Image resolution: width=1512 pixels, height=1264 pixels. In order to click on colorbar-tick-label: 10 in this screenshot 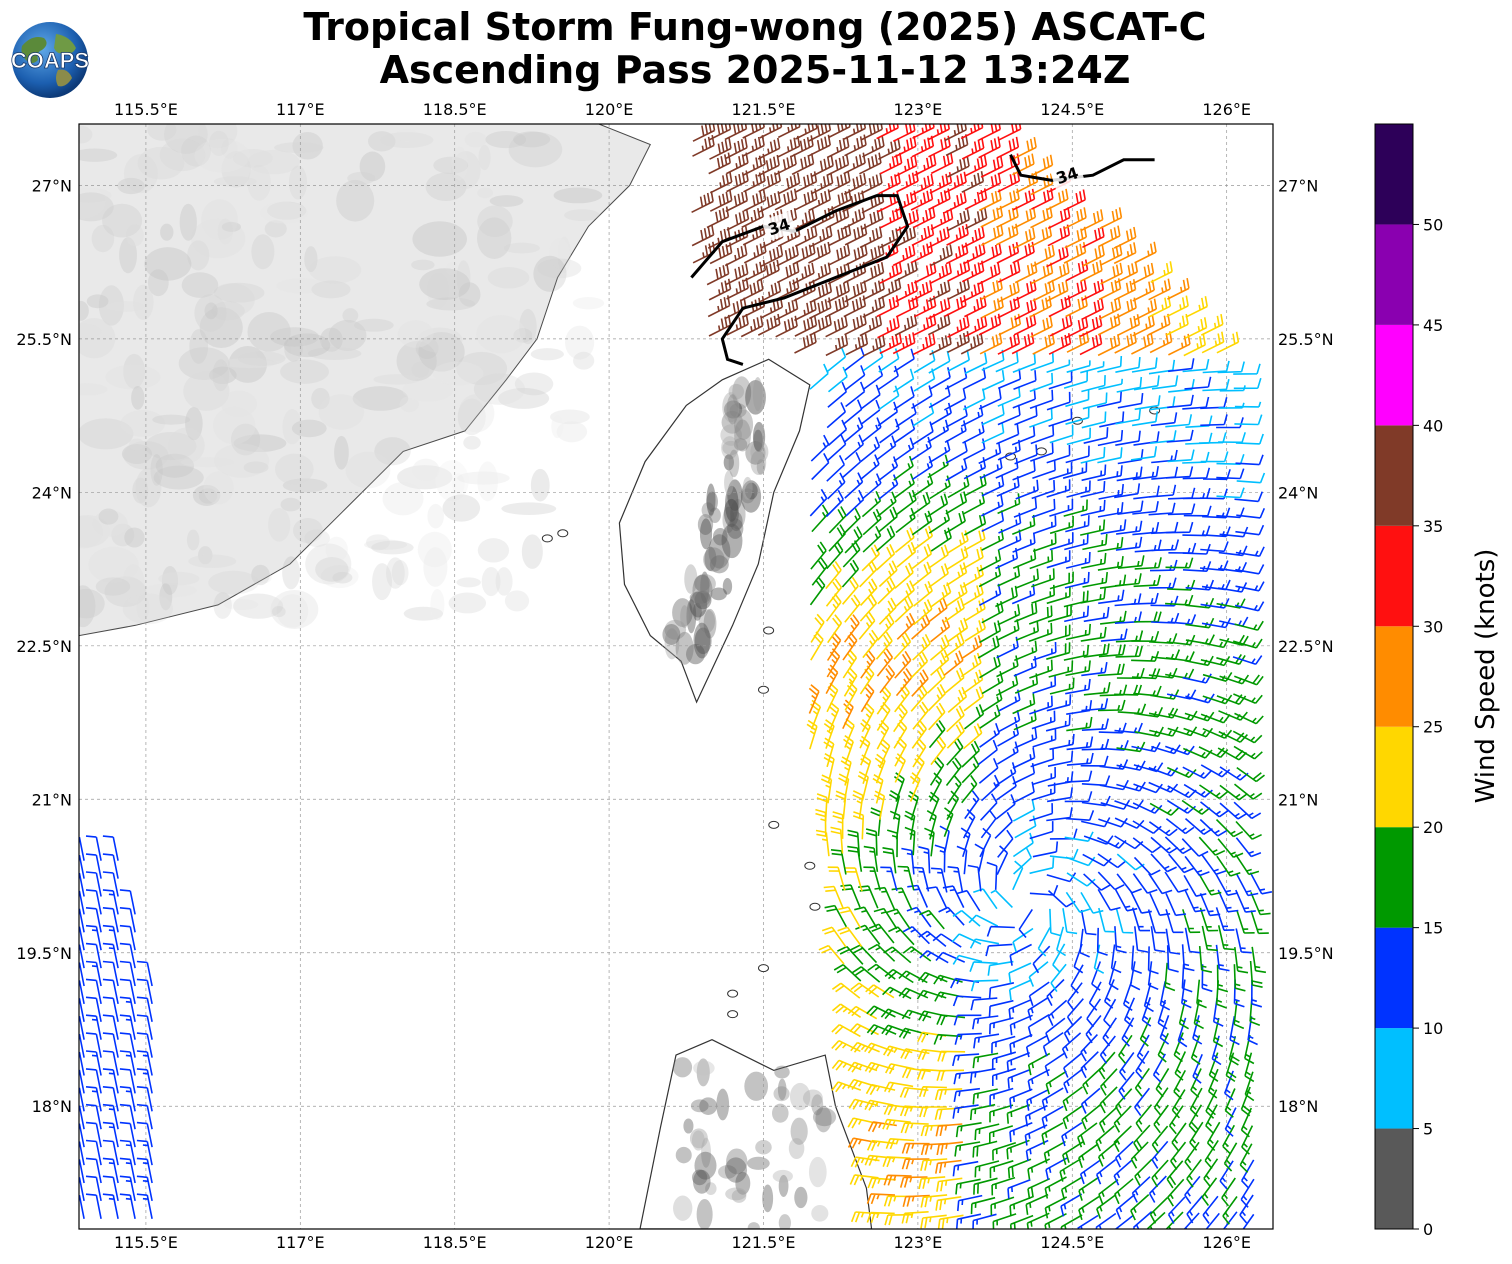, I will do `click(1433, 1028)`.